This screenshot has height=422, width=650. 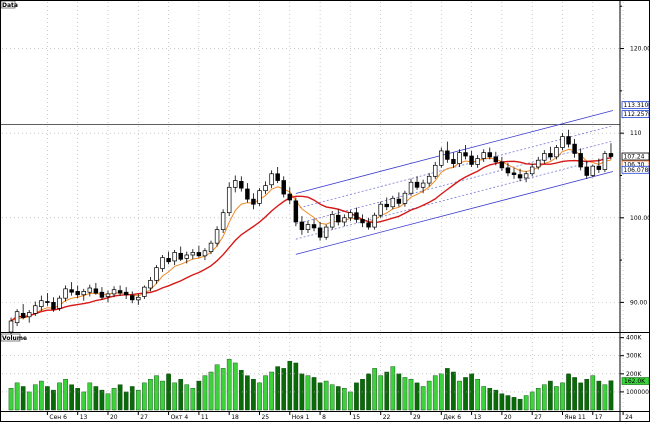 I want to click on x-tick-label: 24, so click(x=629, y=417).